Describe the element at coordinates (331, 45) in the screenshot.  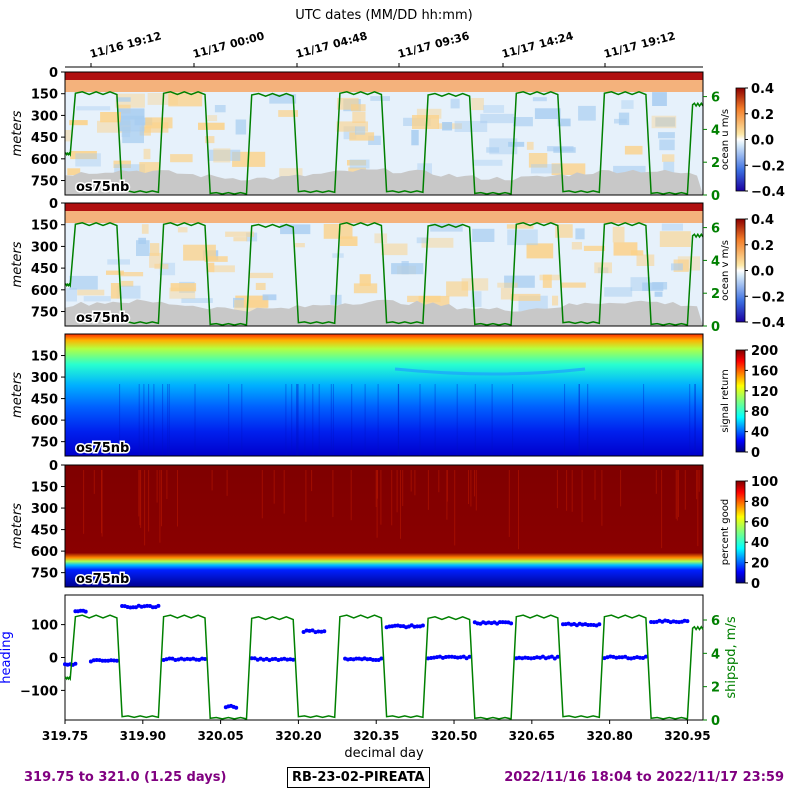
I see `top-tick-label: 11/17 04:48` at that location.